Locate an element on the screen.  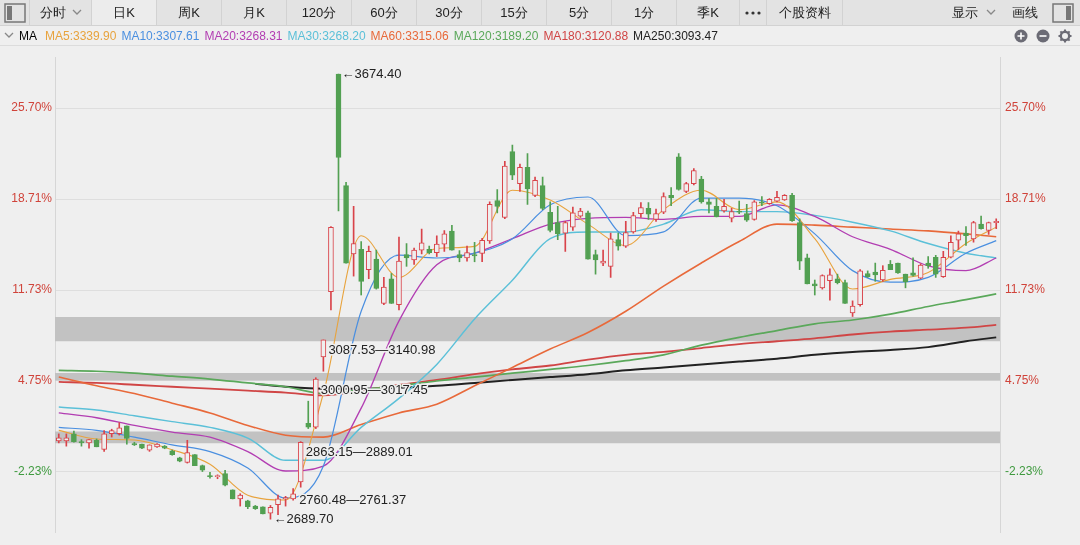
y2-tick-label: 18.71% is located at coordinates (1026, 198).